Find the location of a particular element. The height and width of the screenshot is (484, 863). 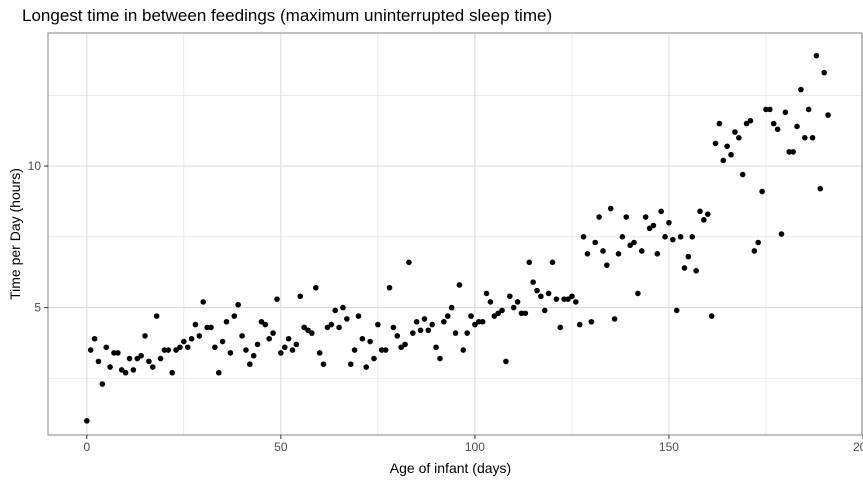

x-tick-label: 200 is located at coordinates (858, 447).